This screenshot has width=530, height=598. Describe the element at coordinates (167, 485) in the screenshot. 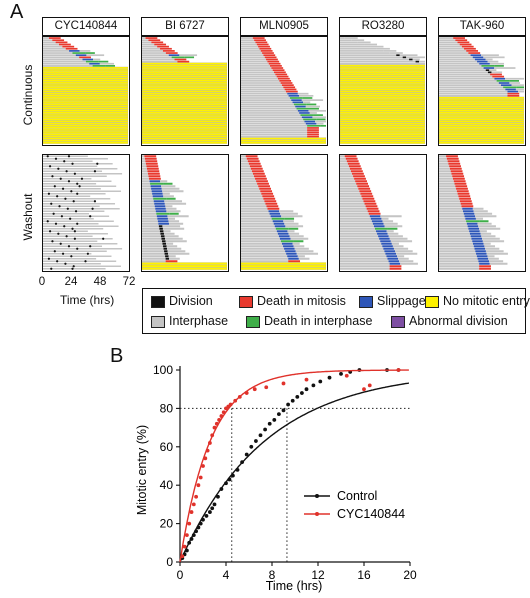

I see `y-tick-label: 40` at that location.